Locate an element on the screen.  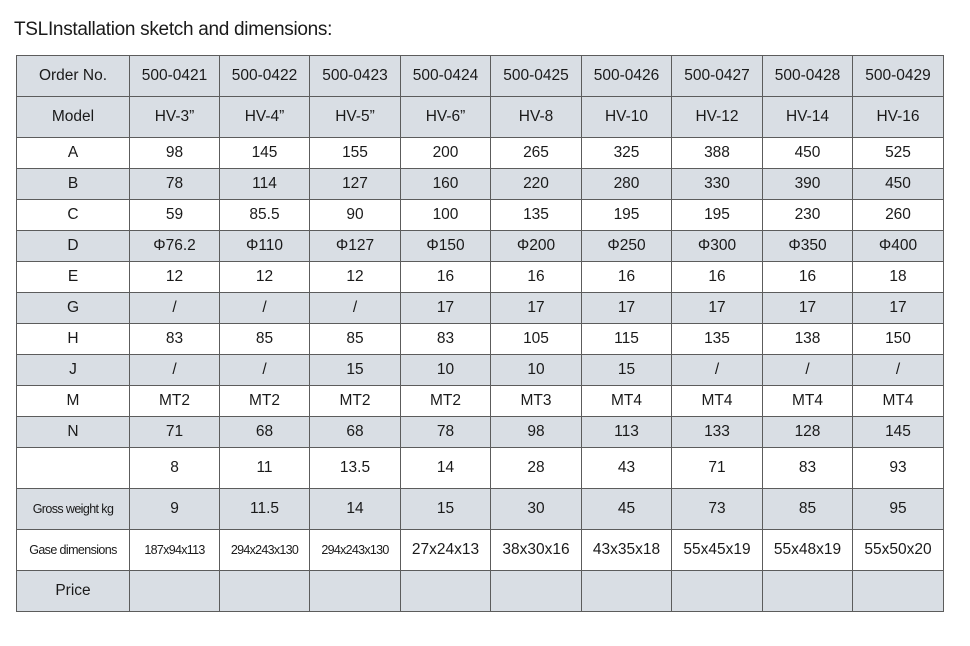
table-cell: 500-0424 is located at coordinates (445, 76).